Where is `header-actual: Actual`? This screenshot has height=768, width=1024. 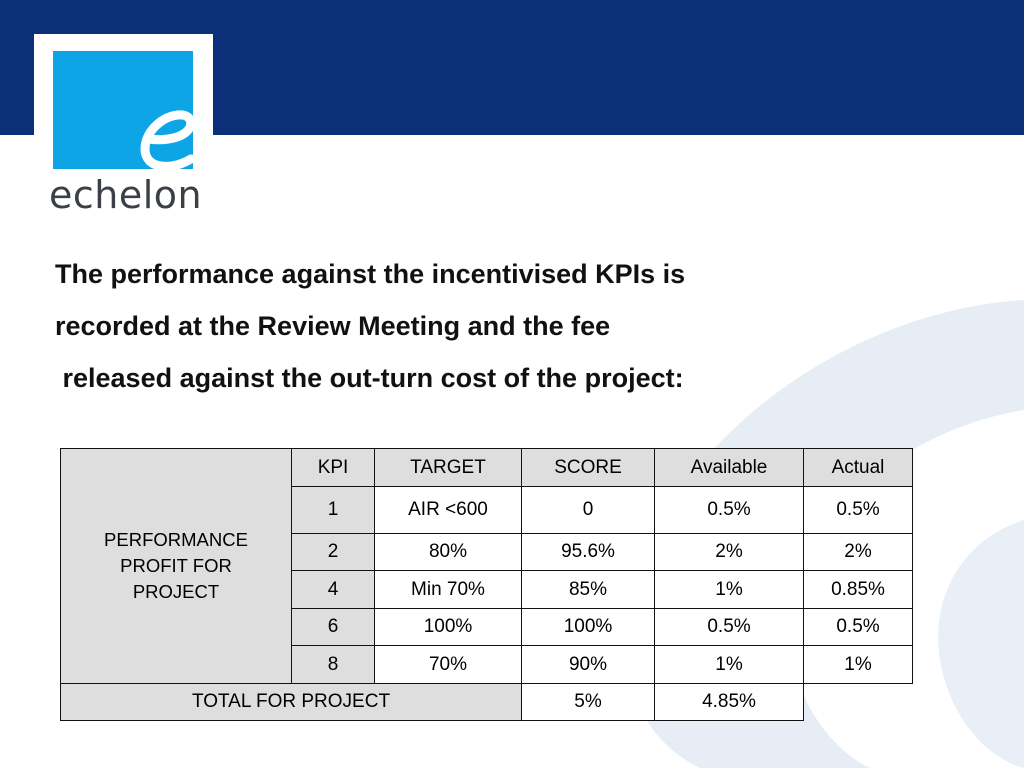 header-actual: Actual is located at coordinates (858, 467).